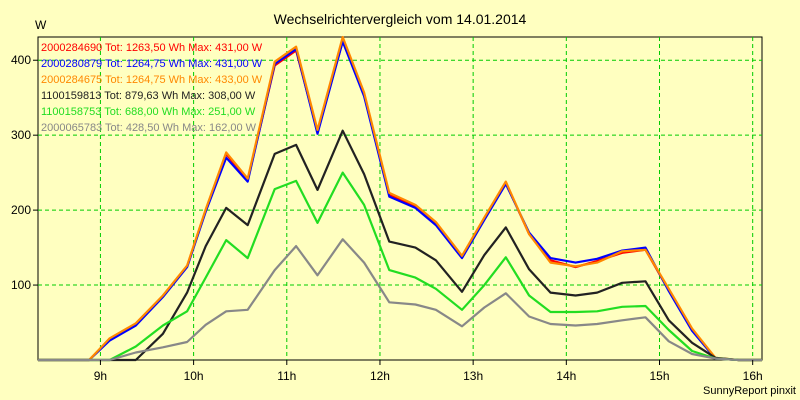  I want to click on legend-entry-3: 2000284675 Tot: 1264,75 Wh Max: 433,00 W, so click(152, 80).